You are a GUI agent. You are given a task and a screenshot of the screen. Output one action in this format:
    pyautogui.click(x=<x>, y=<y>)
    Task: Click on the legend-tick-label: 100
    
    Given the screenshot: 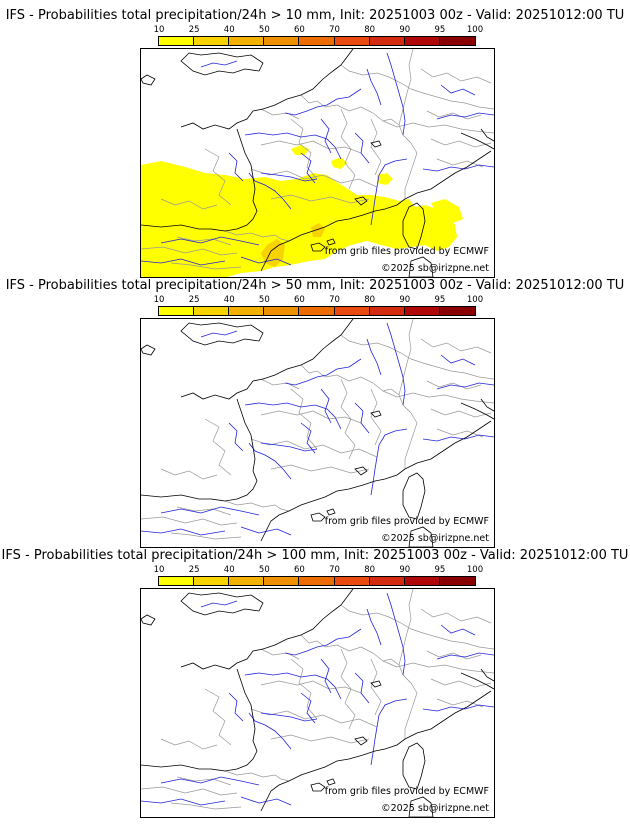 What is the action you would take?
    pyautogui.click(x=475, y=300)
    